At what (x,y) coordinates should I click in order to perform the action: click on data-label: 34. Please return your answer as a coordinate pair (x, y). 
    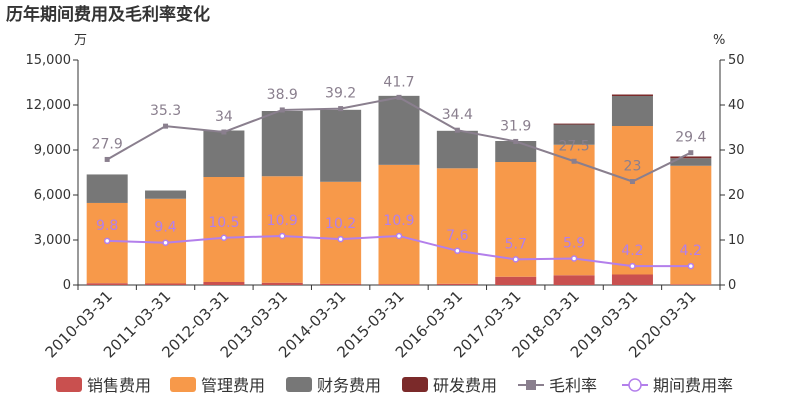
    Looking at the image, I should click on (224, 117).